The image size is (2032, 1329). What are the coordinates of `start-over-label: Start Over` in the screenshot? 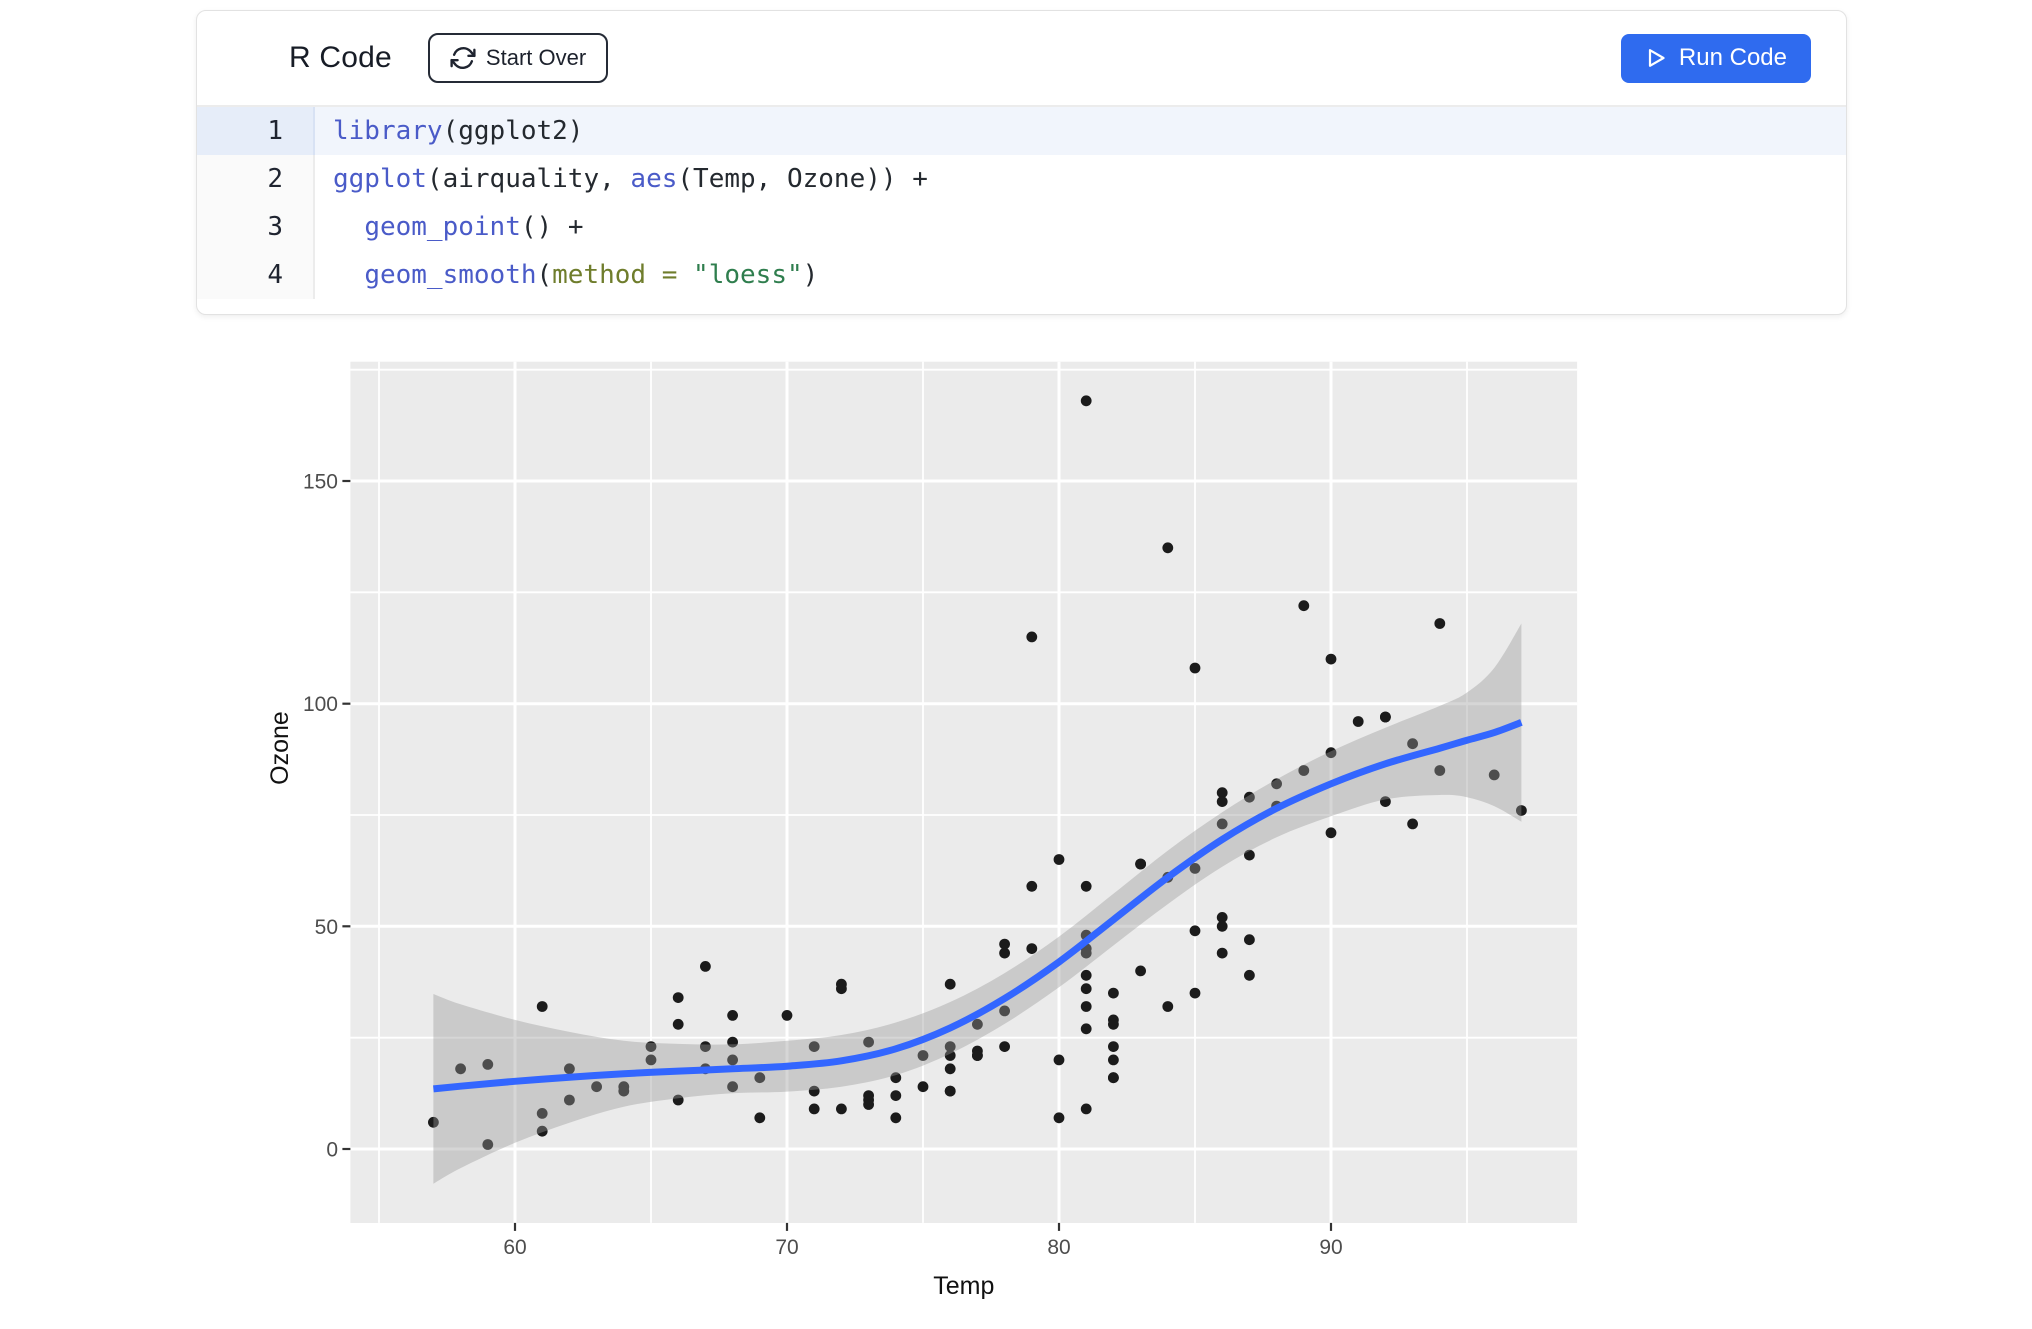 It's located at (536, 57).